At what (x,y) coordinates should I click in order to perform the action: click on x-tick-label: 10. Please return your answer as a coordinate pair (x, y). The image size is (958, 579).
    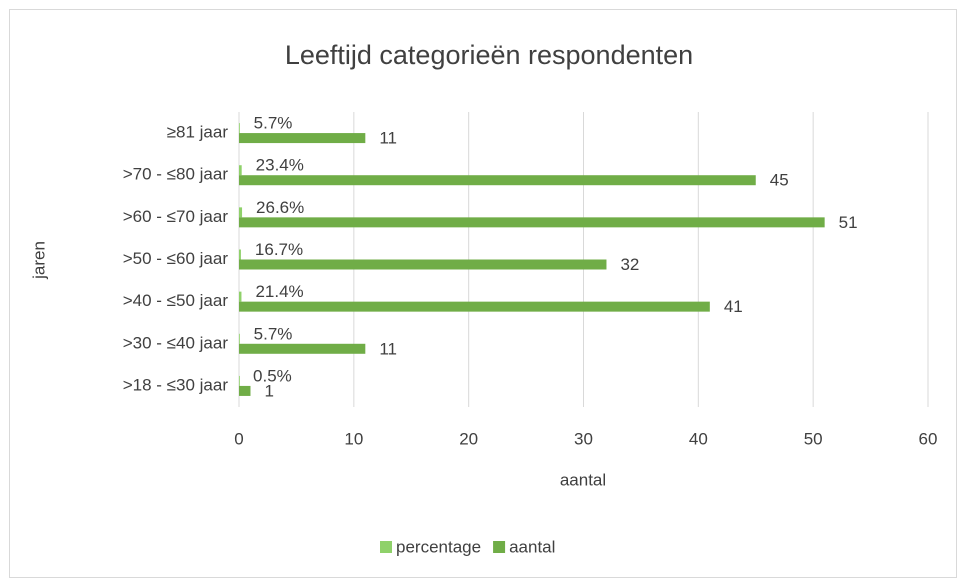
    Looking at the image, I should click on (353, 438).